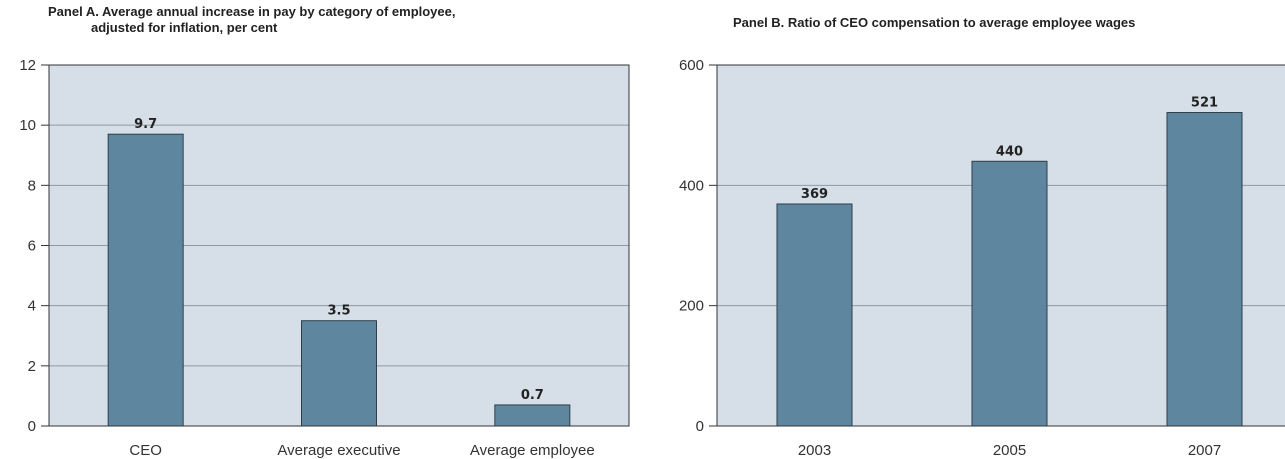  What do you see at coordinates (145, 280) in the screenshot?
I see `bar-ceo` at bounding box center [145, 280].